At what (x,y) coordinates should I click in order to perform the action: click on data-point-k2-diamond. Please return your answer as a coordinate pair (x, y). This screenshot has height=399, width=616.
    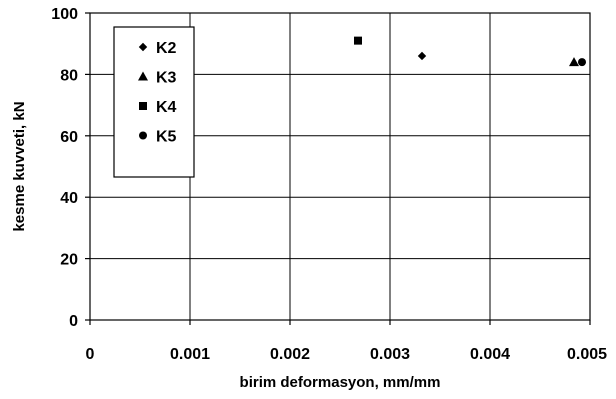
    Looking at the image, I should click on (422, 56).